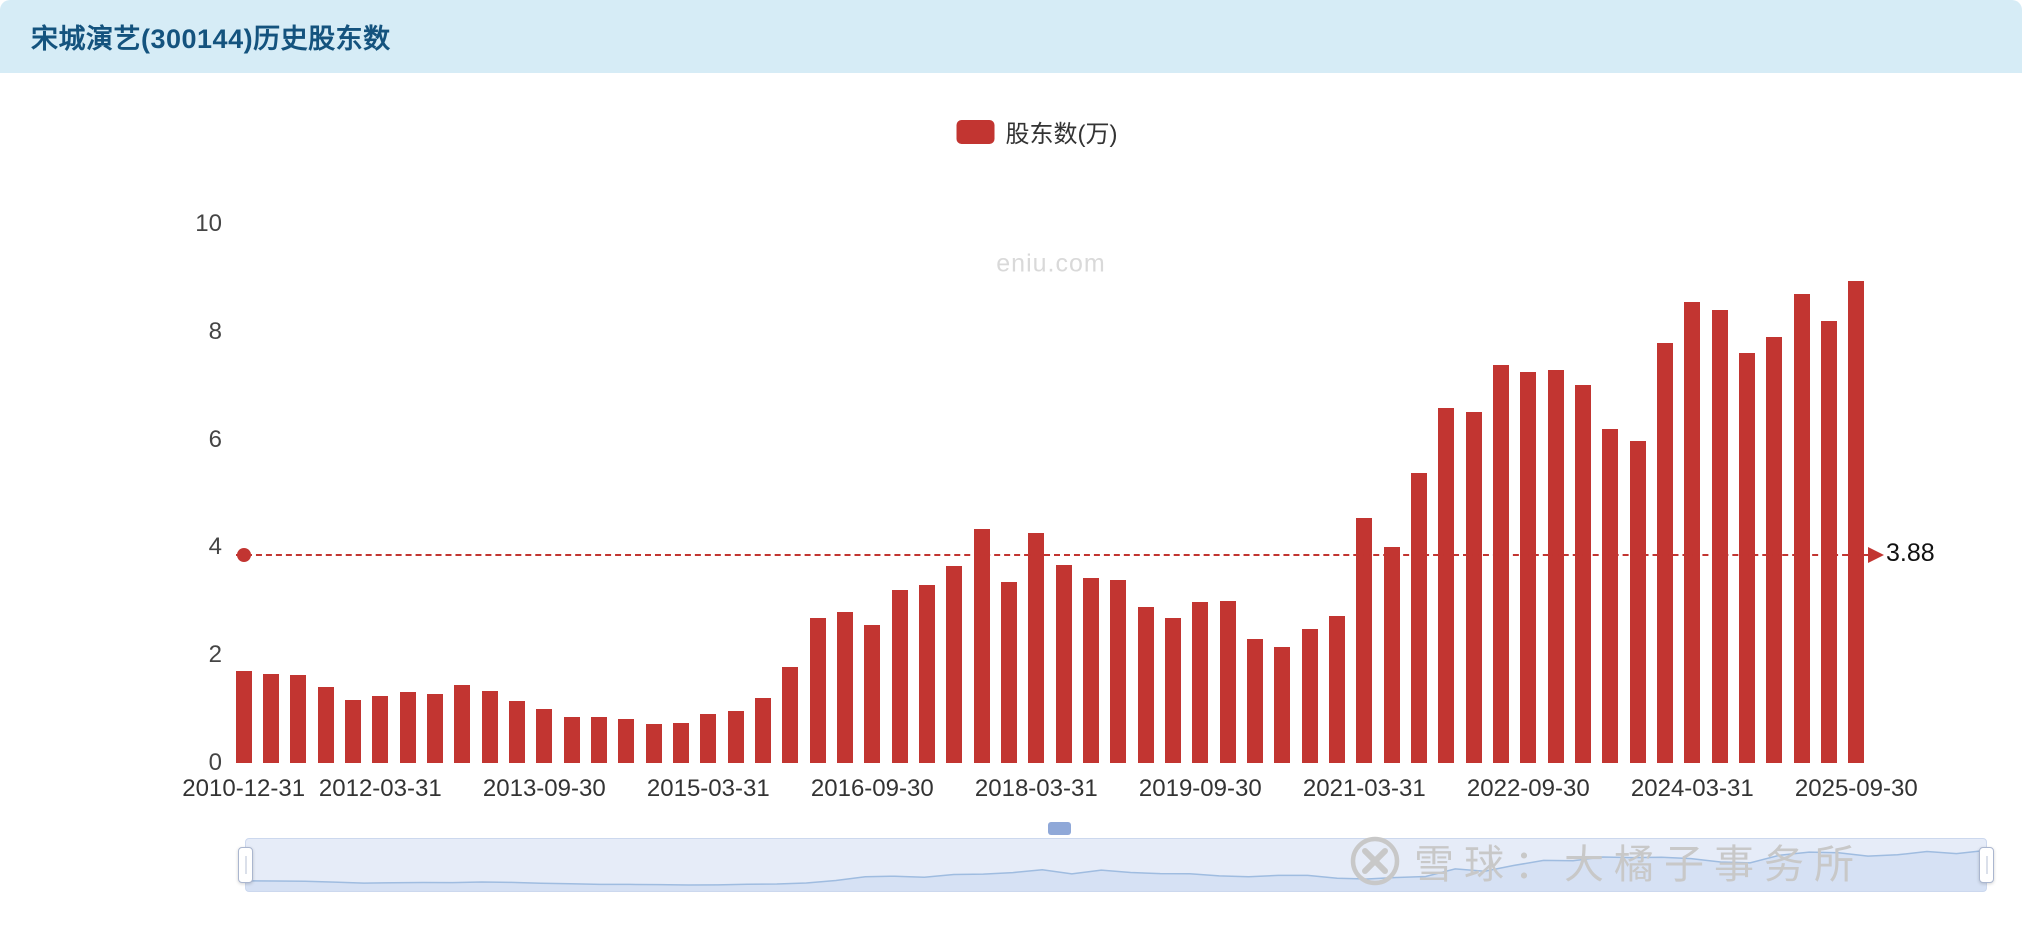 The height and width of the screenshot is (926, 2022). Describe the element at coordinates (215, 331) in the screenshot. I see `y-axis-label: 8` at that location.